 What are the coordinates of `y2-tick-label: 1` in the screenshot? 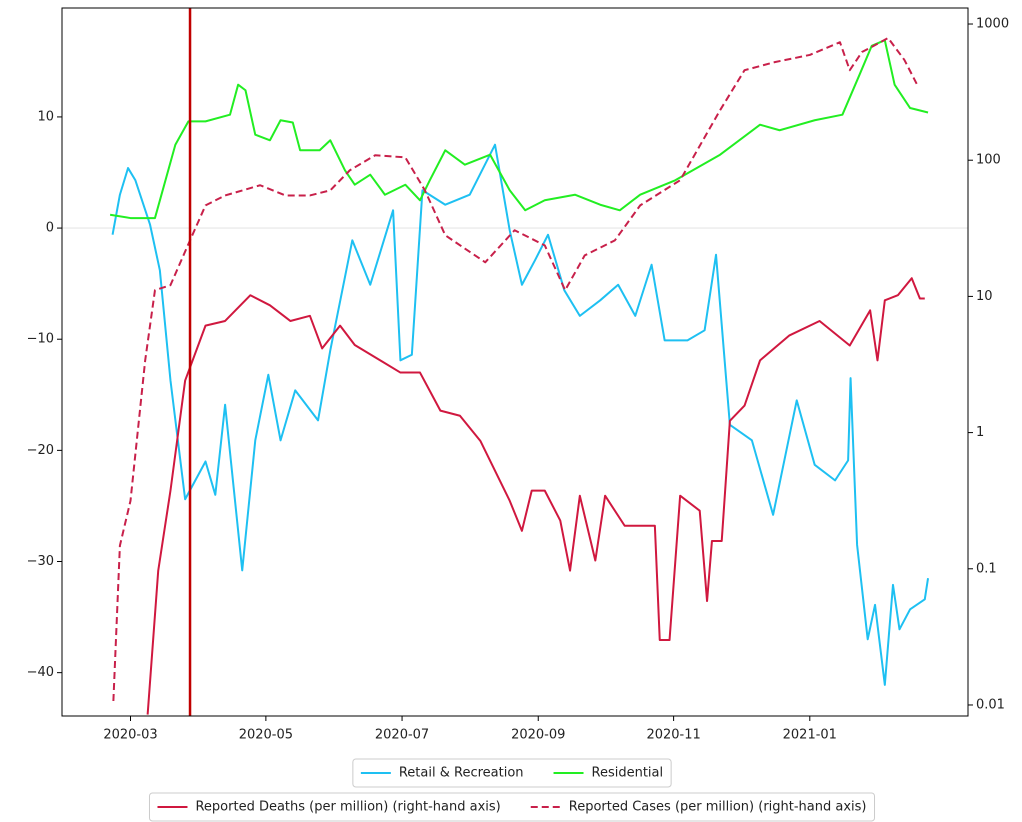 It's located at (980, 432).